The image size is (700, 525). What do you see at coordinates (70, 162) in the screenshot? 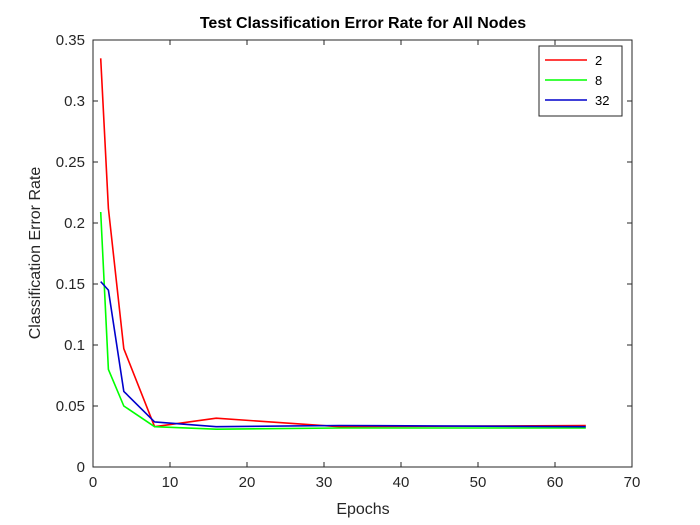
I see `y-tick-label: 0.25` at bounding box center [70, 162].